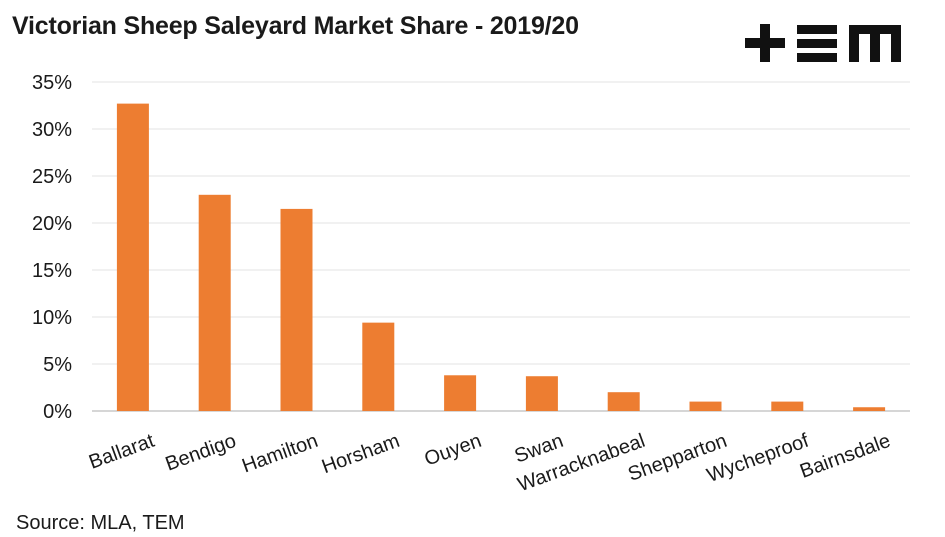 The image size is (945, 537). Describe the element at coordinates (57, 412) in the screenshot. I see `y-tick-label: 0%` at that location.